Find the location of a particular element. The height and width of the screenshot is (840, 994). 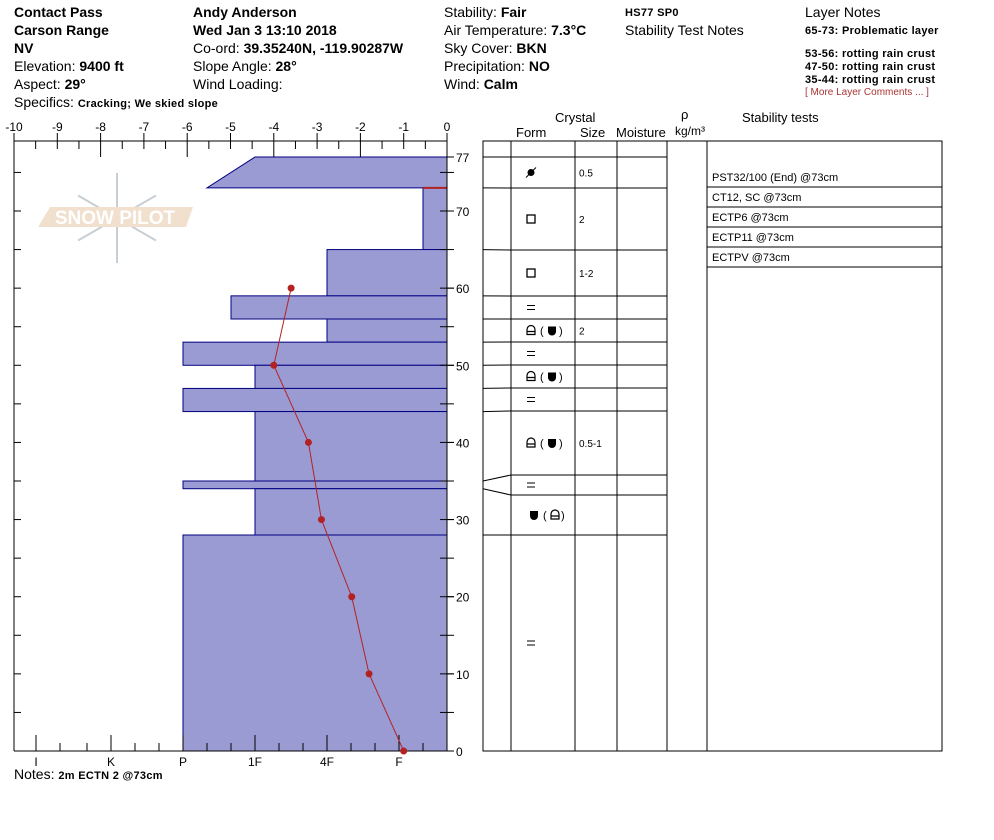

density-unit-header: kg/m³ is located at coordinates (690, 131).